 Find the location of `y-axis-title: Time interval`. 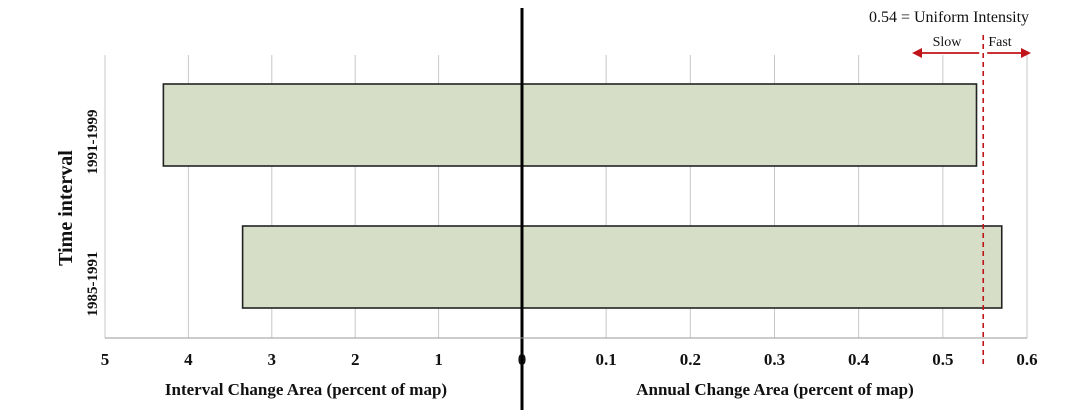

y-axis-title: Time interval is located at coordinates (66, 208).